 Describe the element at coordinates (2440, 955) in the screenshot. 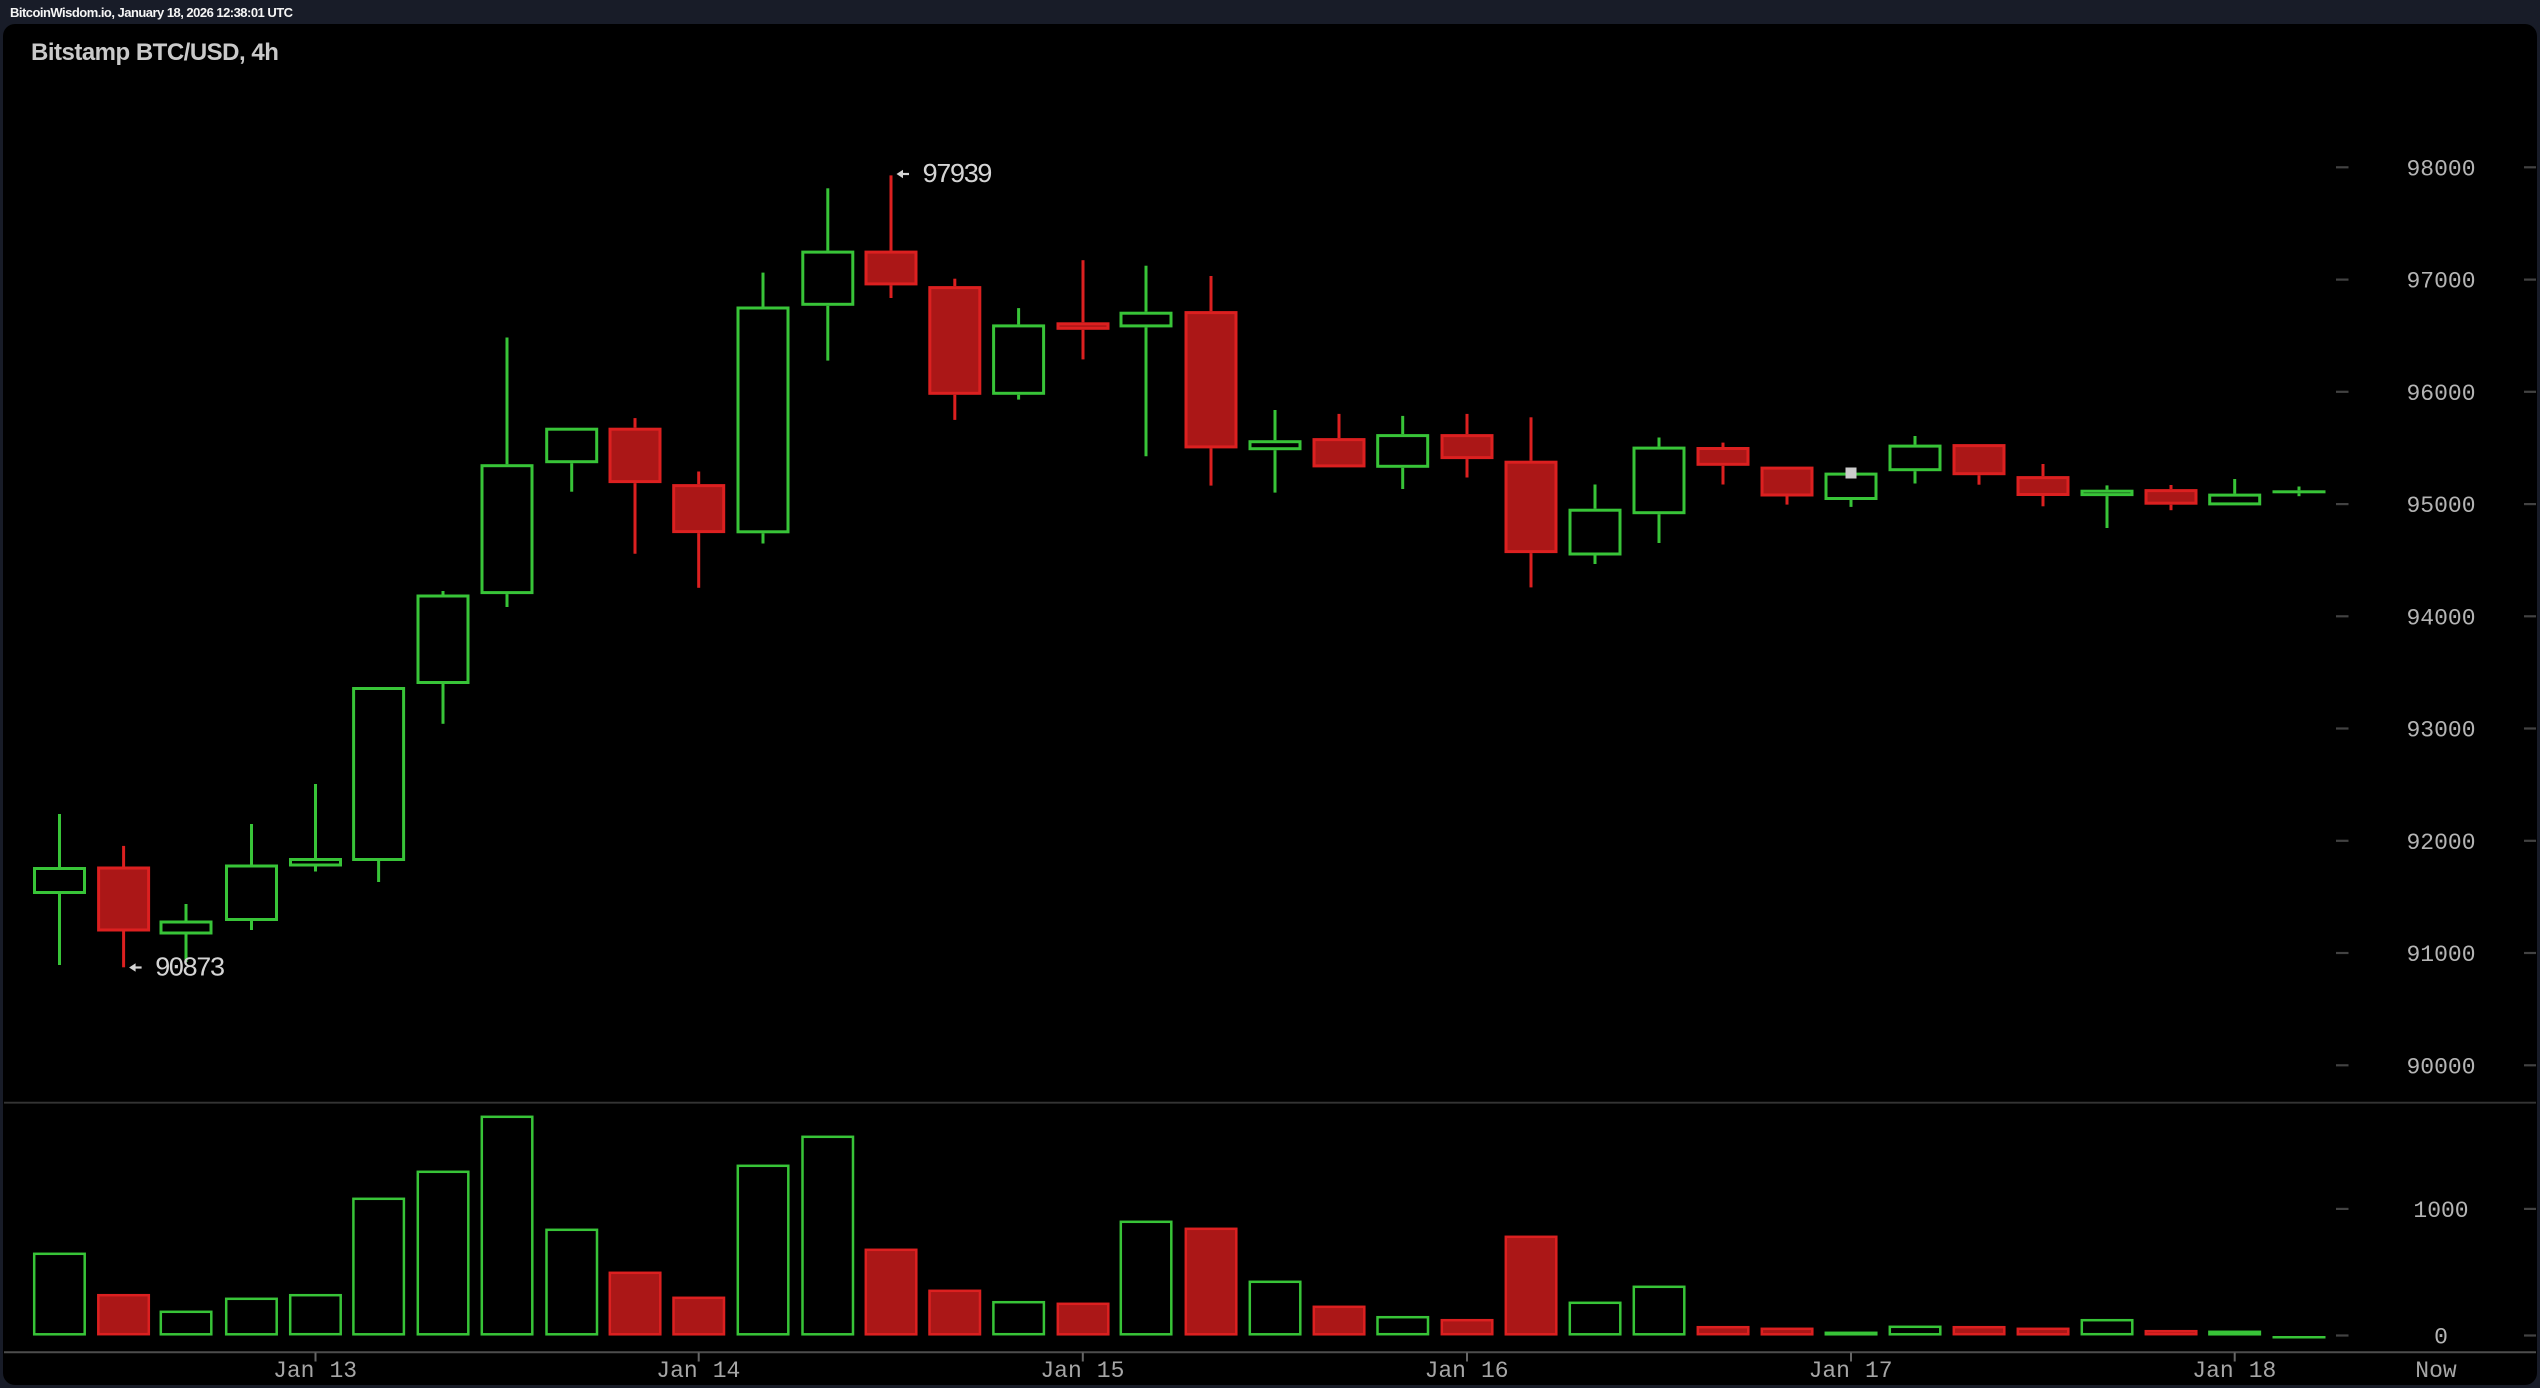

I see `svg-text: 91000` at that location.